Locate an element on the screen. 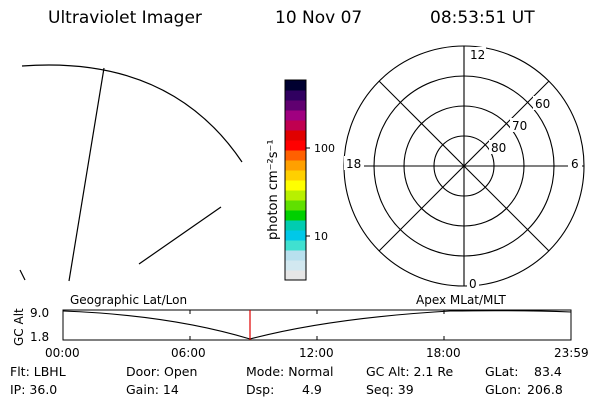 This screenshot has height=400, width=600. colorbar-unit-label: photon cm⁻²s⁻¹ is located at coordinates (273, 189).